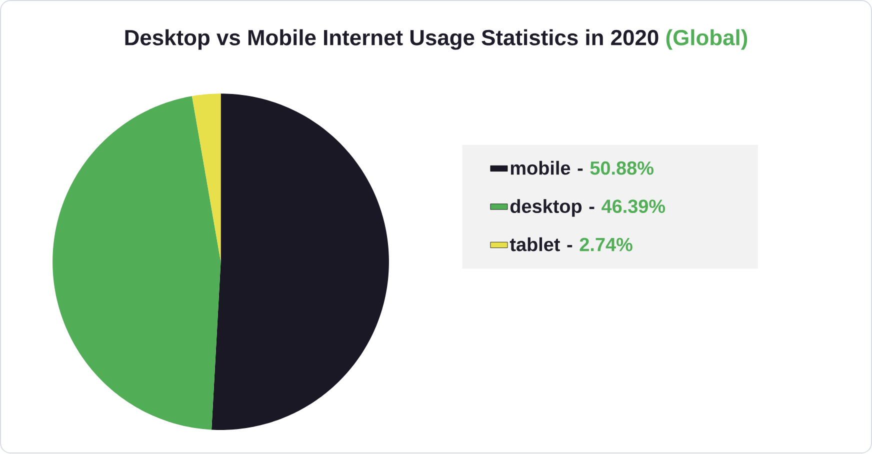 This screenshot has height=454, width=872. Describe the element at coordinates (634, 207) in the screenshot. I see `data-label: 46.39%` at that location.